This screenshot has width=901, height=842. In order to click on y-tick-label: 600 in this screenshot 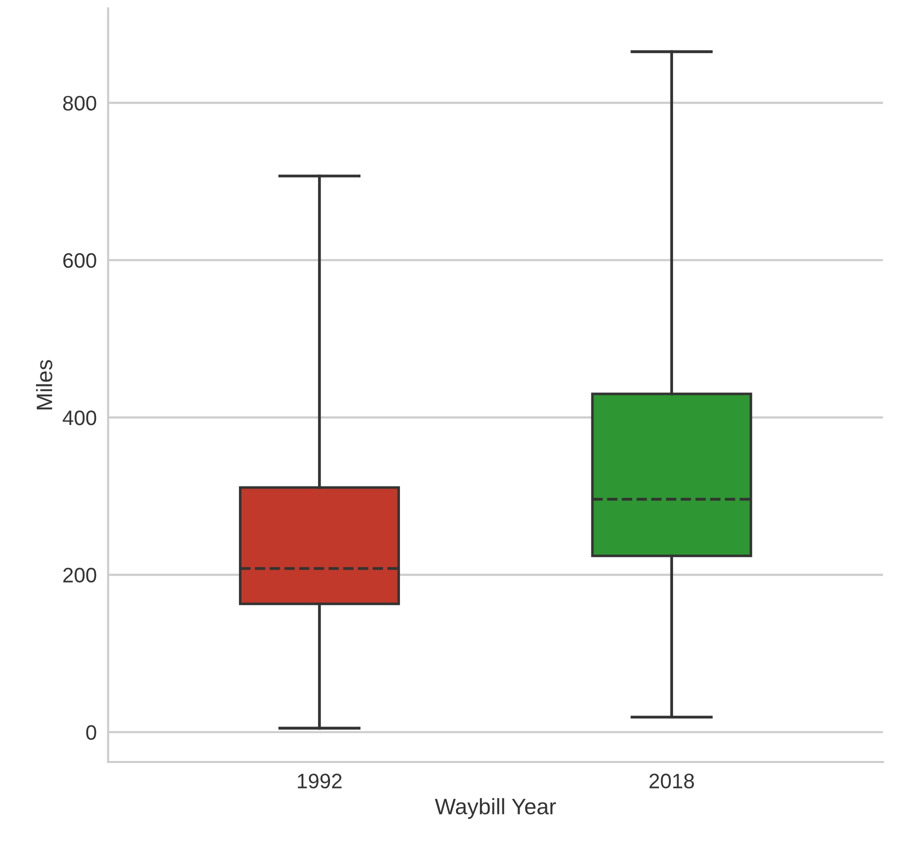, I will do `click(79, 260)`.